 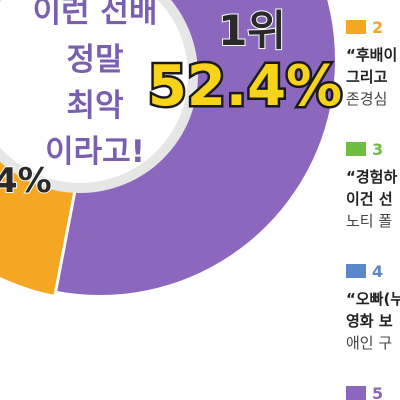 I want to click on legend-rank: 5, so click(x=377, y=392).